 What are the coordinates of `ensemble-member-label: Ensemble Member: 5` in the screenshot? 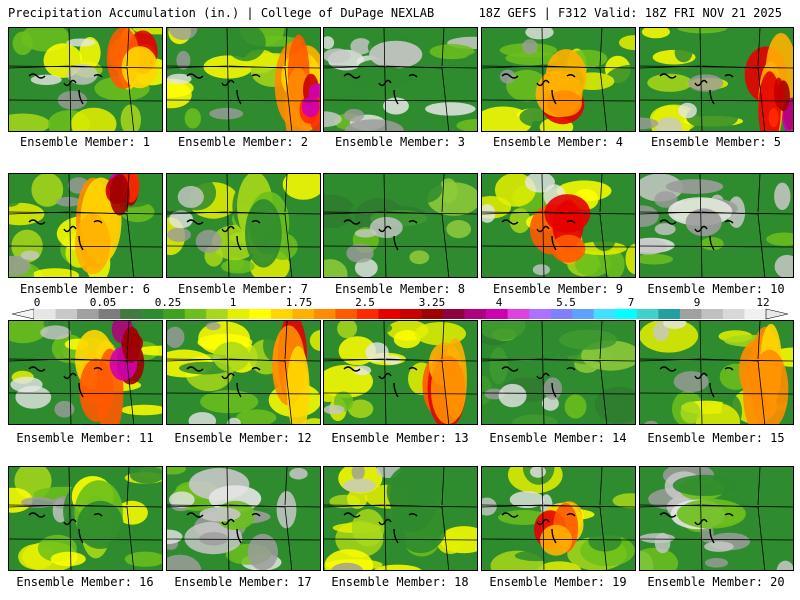 It's located at (716, 142).